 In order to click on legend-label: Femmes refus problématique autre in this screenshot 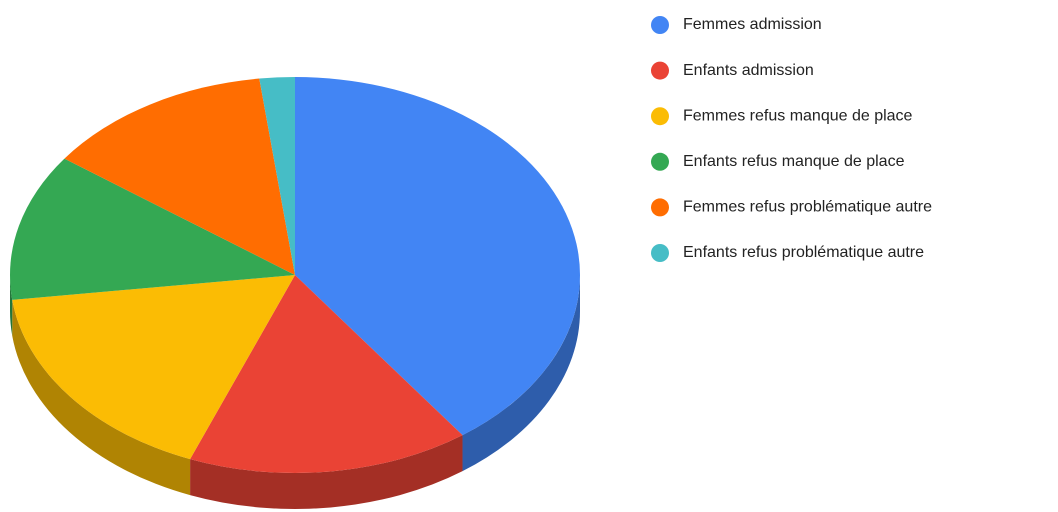, I will do `click(807, 207)`.